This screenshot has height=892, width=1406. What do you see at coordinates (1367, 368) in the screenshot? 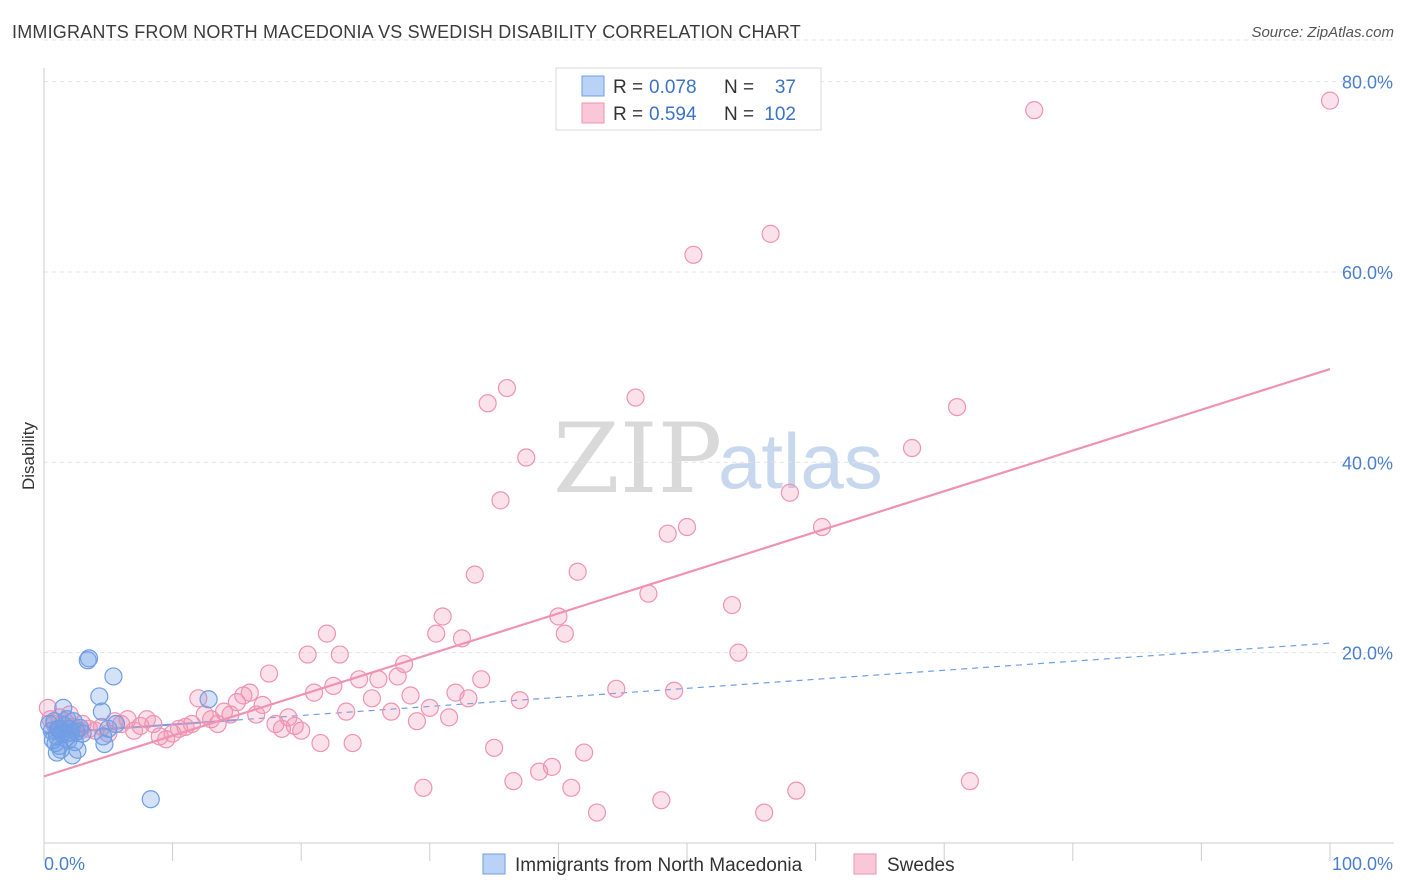
I see `y-tick-labels: 20.0% 40.0% 60.0% 80.0%` at bounding box center [1367, 368].